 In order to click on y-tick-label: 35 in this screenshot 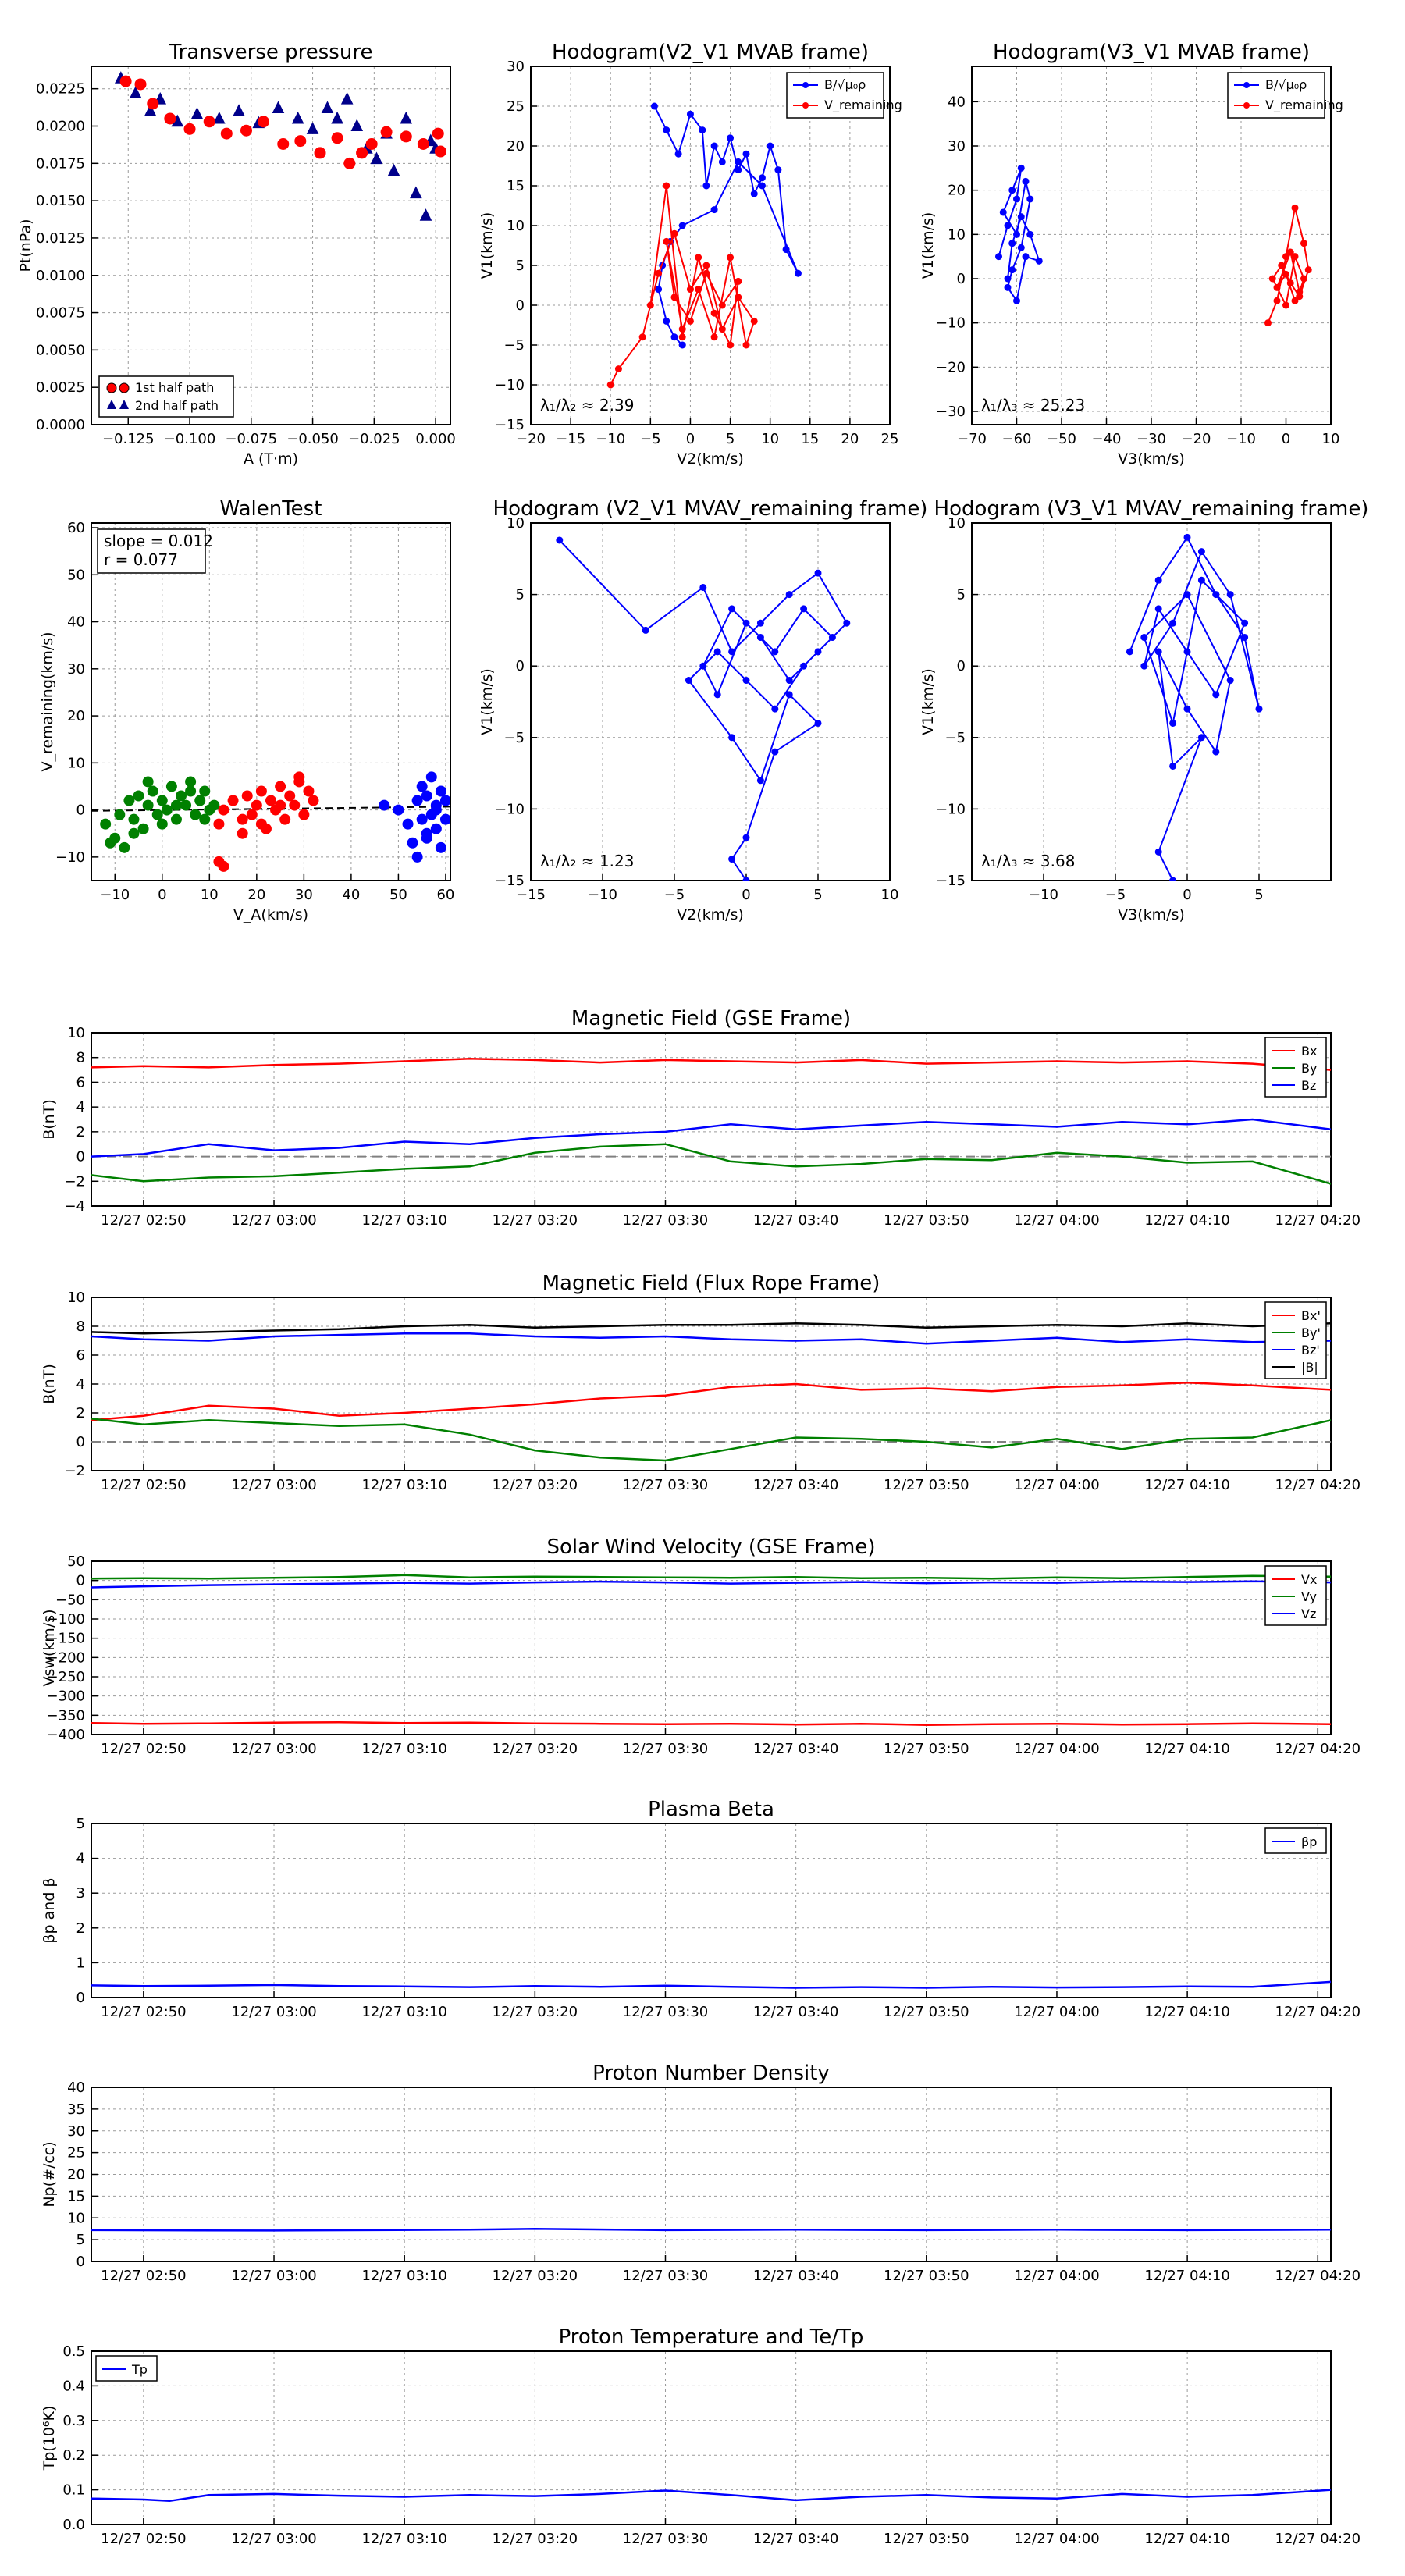, I will do `click(76, 2109)`.